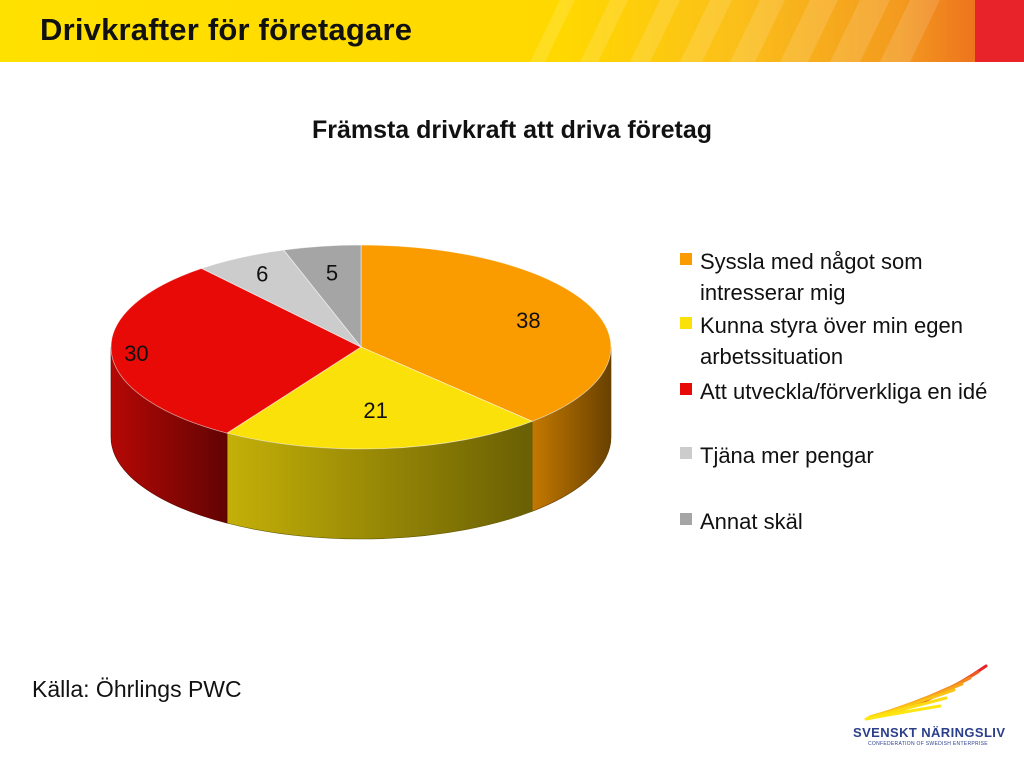  What do you see at coordinates (929, 732) in the screenshot?
I see `logo-name: SVENSKT NÄRINGSLIV` at bounding box center [929, 732].